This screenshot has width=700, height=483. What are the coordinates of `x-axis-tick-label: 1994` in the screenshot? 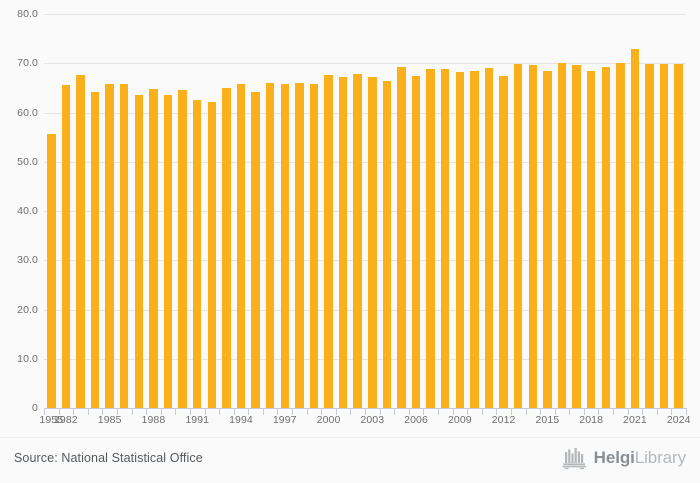 It's located at (241, 420).